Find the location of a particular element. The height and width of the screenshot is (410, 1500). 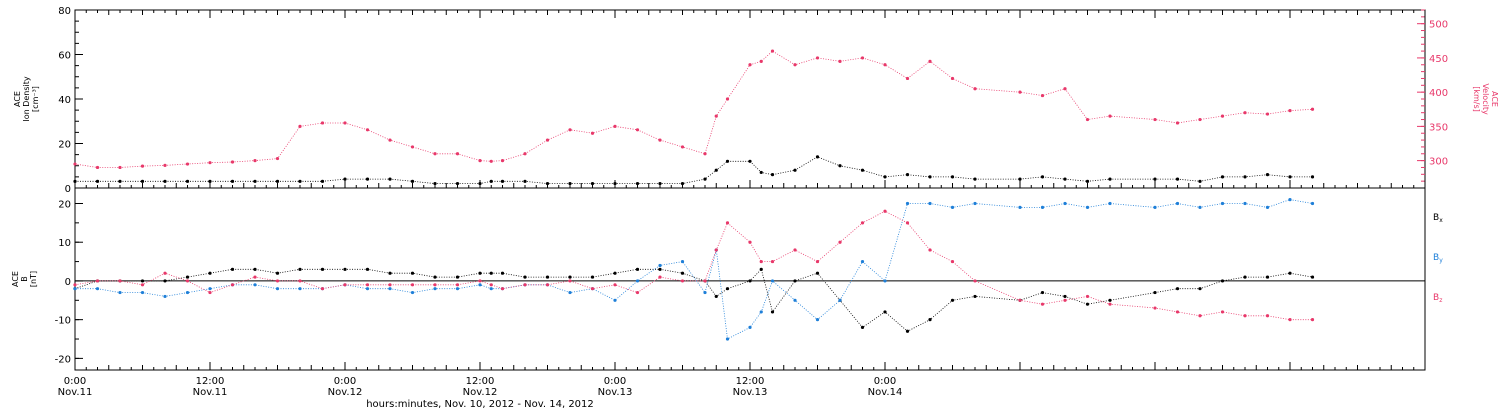

density-tick-label: 20 is located at coordinates (64, 145).